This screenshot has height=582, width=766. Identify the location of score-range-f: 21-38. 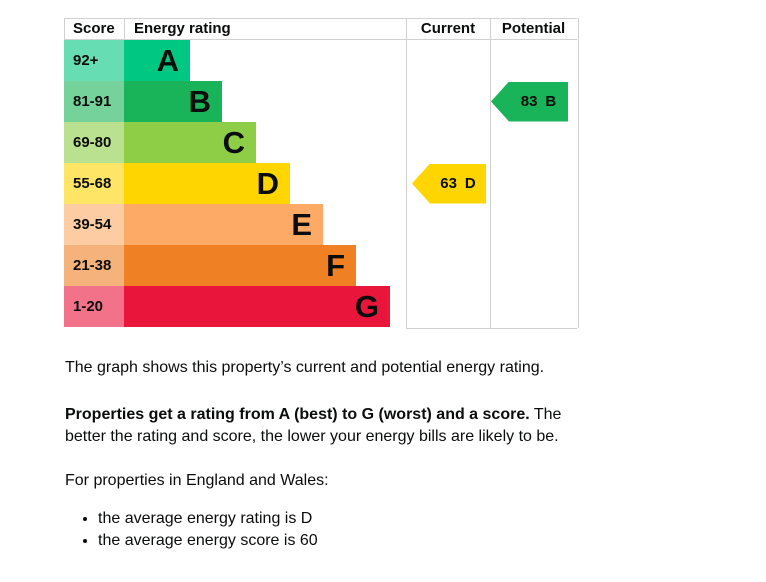
(94, 265).